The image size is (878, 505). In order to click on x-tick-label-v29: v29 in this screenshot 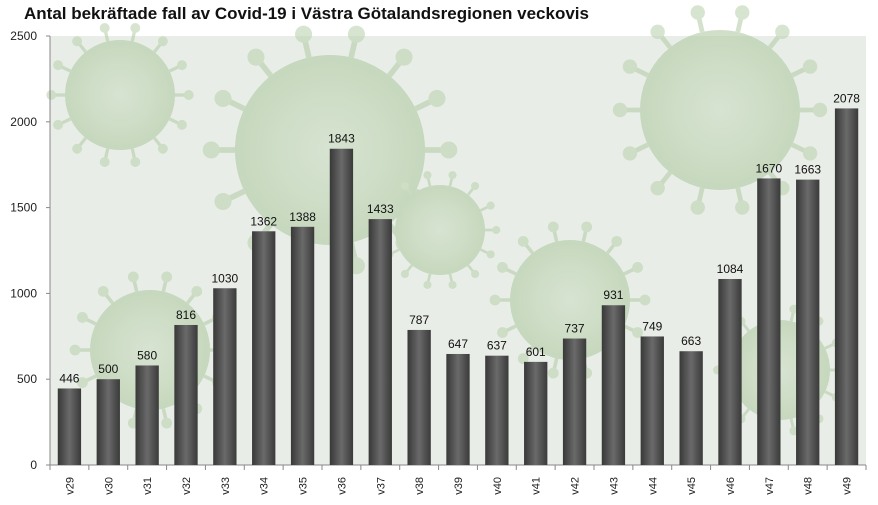, I will do `click(70, 486)`.